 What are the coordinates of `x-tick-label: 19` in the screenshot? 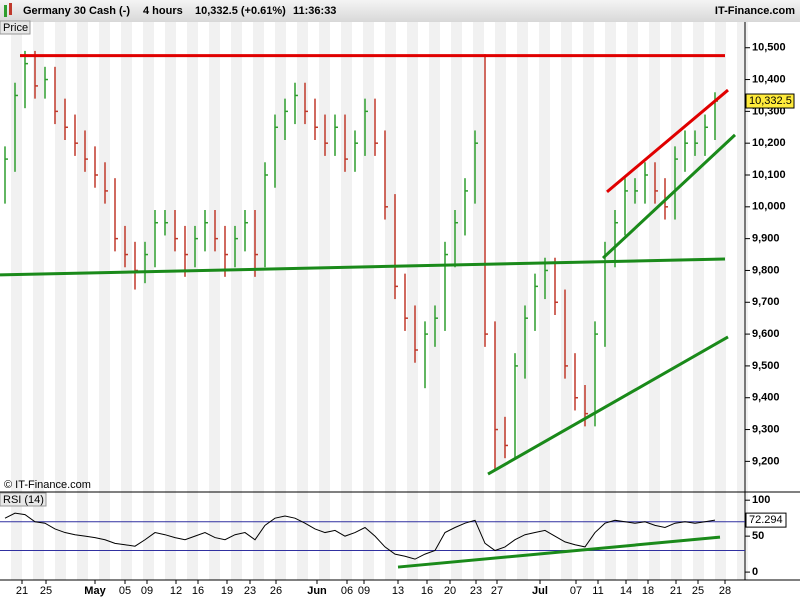 It's located at (227, 591).